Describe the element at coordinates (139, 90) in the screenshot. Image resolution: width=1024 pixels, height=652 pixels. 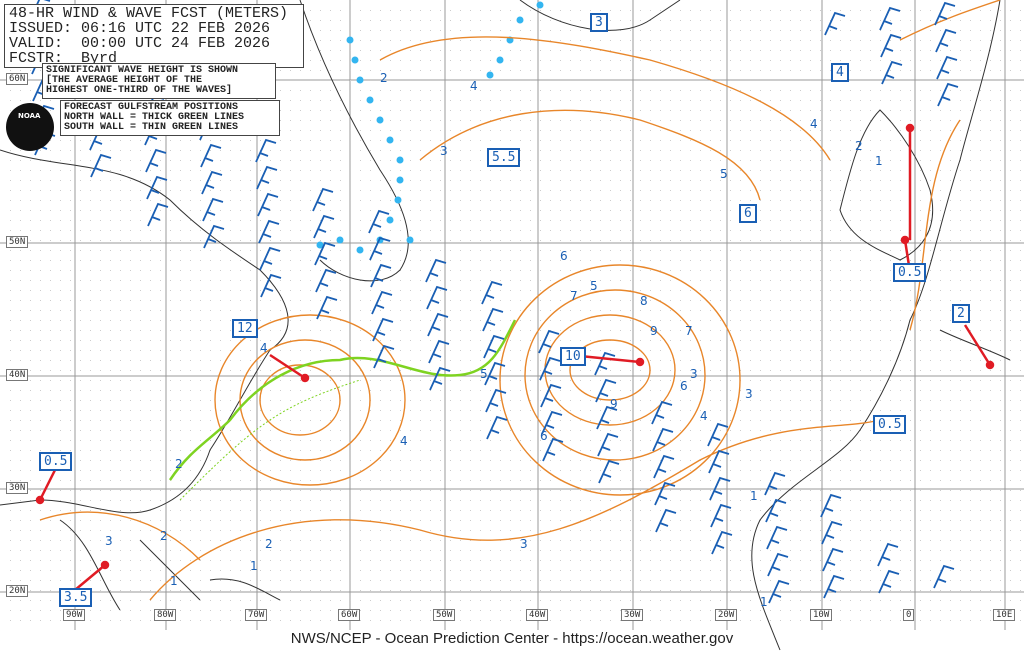
I see `note-line: HIGHEST ONE-THIRD OF THE WAVES]` at that location.